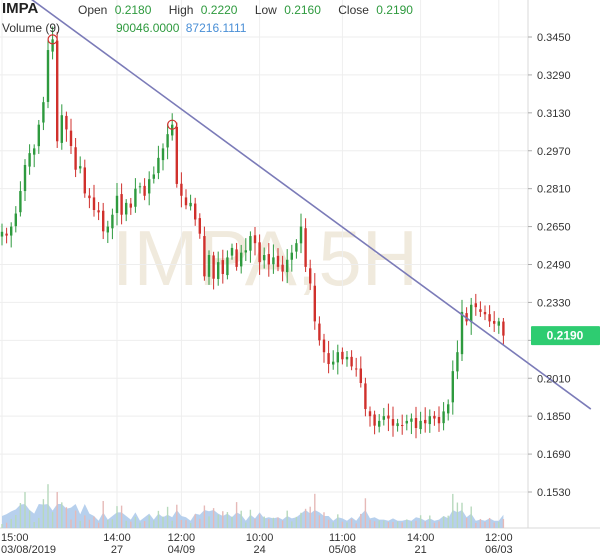 This screenshot has width=600, height=558. Describe the element at coordinates (554, 266) in the screenshot. I see `y-tick-label: 0.2490` at that location.